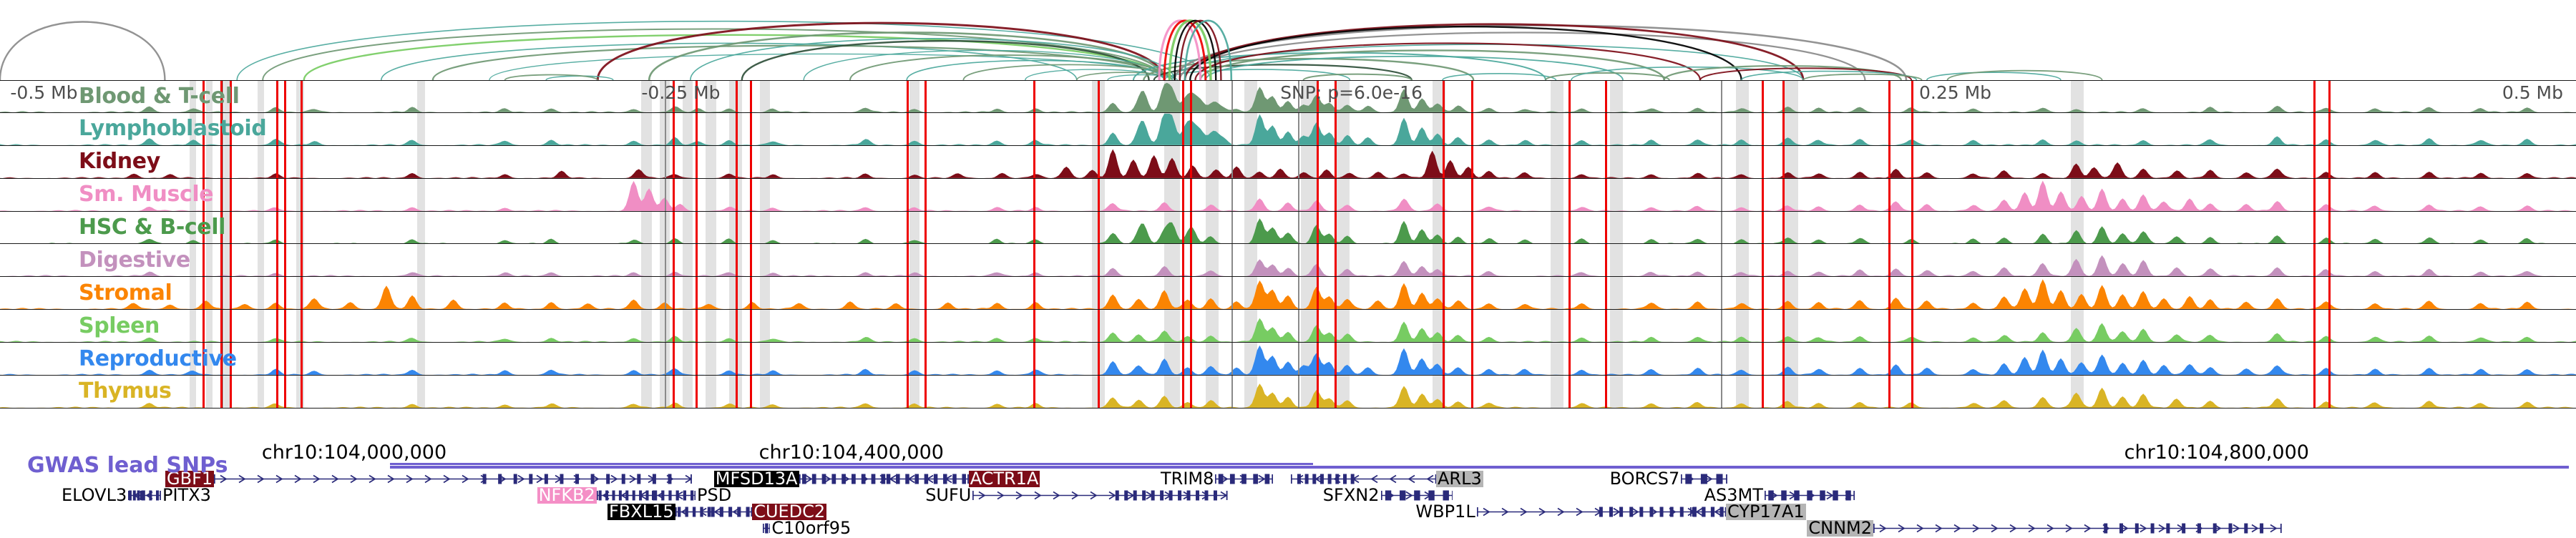  Describe the element at coordinates (660, 512) in the screenshot. I see `gene-fbxl15: FBXL15` at that location.